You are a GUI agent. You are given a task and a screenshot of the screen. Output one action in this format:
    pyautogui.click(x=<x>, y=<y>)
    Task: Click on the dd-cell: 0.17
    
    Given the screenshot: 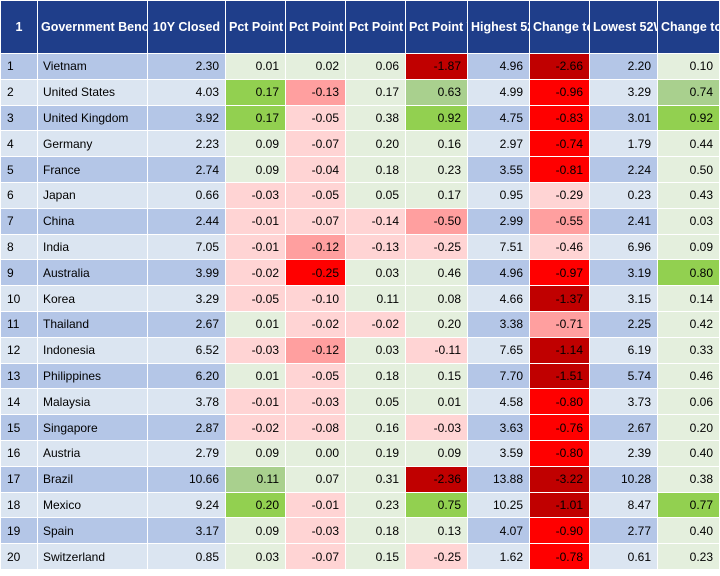 What is the action you would take?
    pyautogui.click(x=255, y=92)
    